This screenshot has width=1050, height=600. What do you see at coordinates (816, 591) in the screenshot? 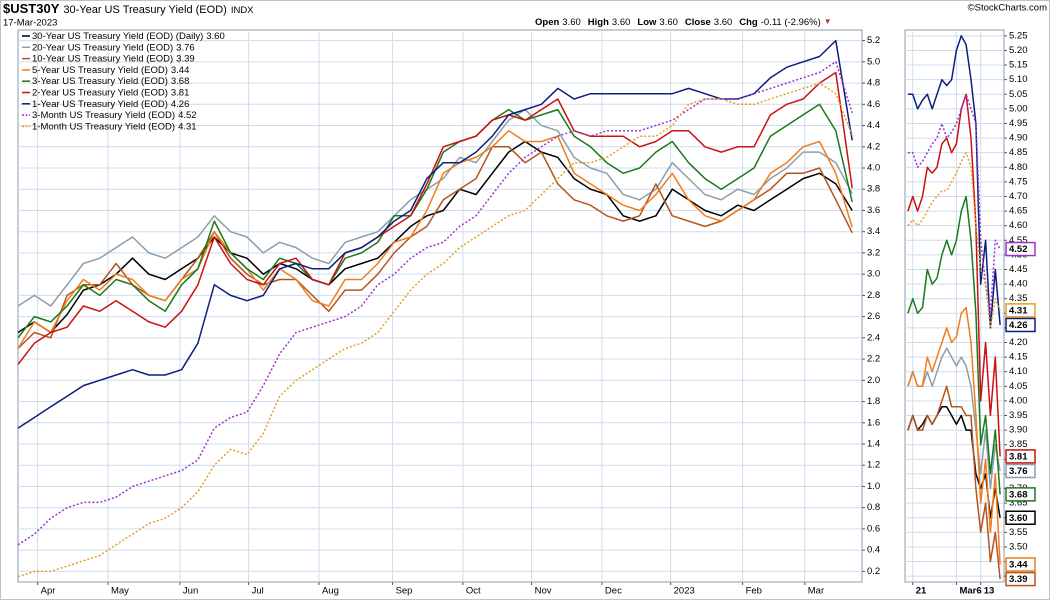
I see `x-tick-label: Mar` at bounding box center [816, 591].